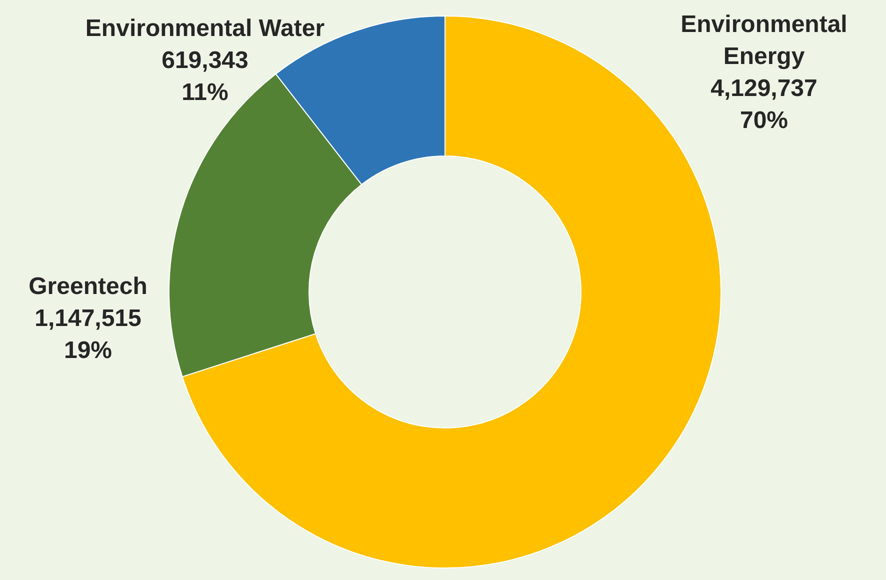 The height and width of the screenshot is (580, 886). I want to click on data-label: 619,343 11%, so click(205, 76).